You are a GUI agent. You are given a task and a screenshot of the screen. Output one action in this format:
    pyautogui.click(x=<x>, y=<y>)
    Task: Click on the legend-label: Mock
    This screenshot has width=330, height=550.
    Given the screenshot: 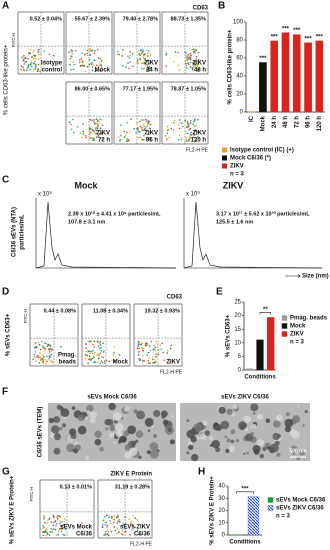 What is the action you would take?
    pyautogui.click(x=298, y=327)
    